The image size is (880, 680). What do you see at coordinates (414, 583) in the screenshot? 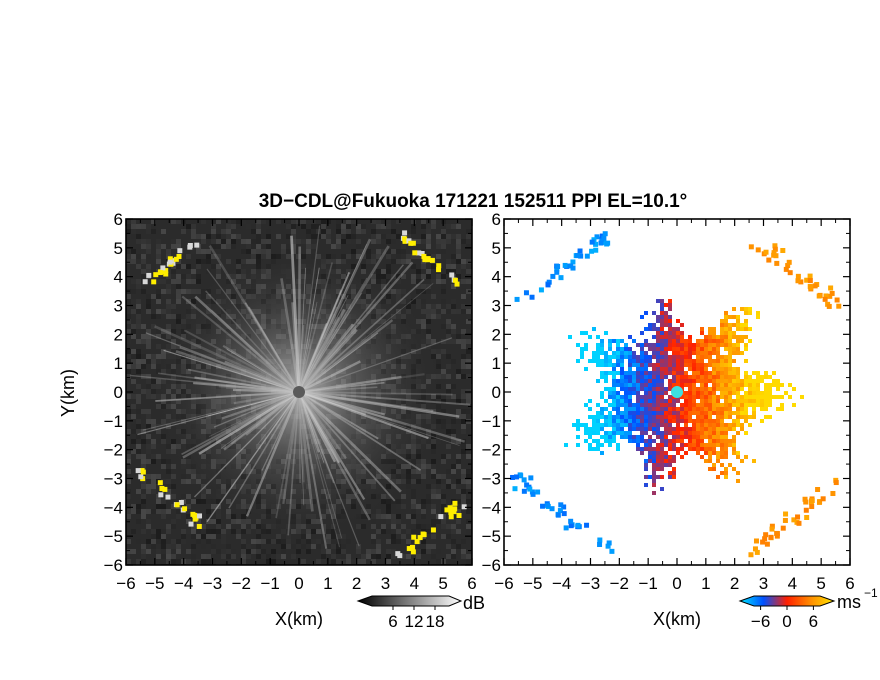
I see `x-tick-label: 4` at bounding box center [414, 583].